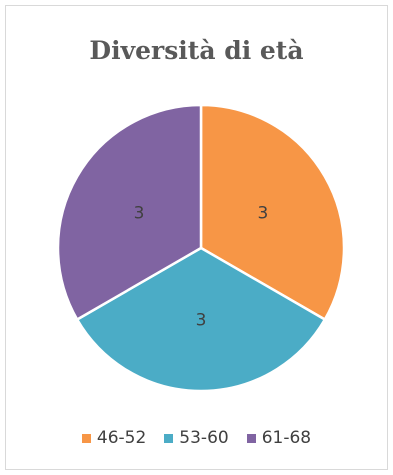 This screenshot has width=393, height=475. Describe the element at coordinates (196, 50) in the screenshot. I see `chart-title: Diversità di età` at that location.